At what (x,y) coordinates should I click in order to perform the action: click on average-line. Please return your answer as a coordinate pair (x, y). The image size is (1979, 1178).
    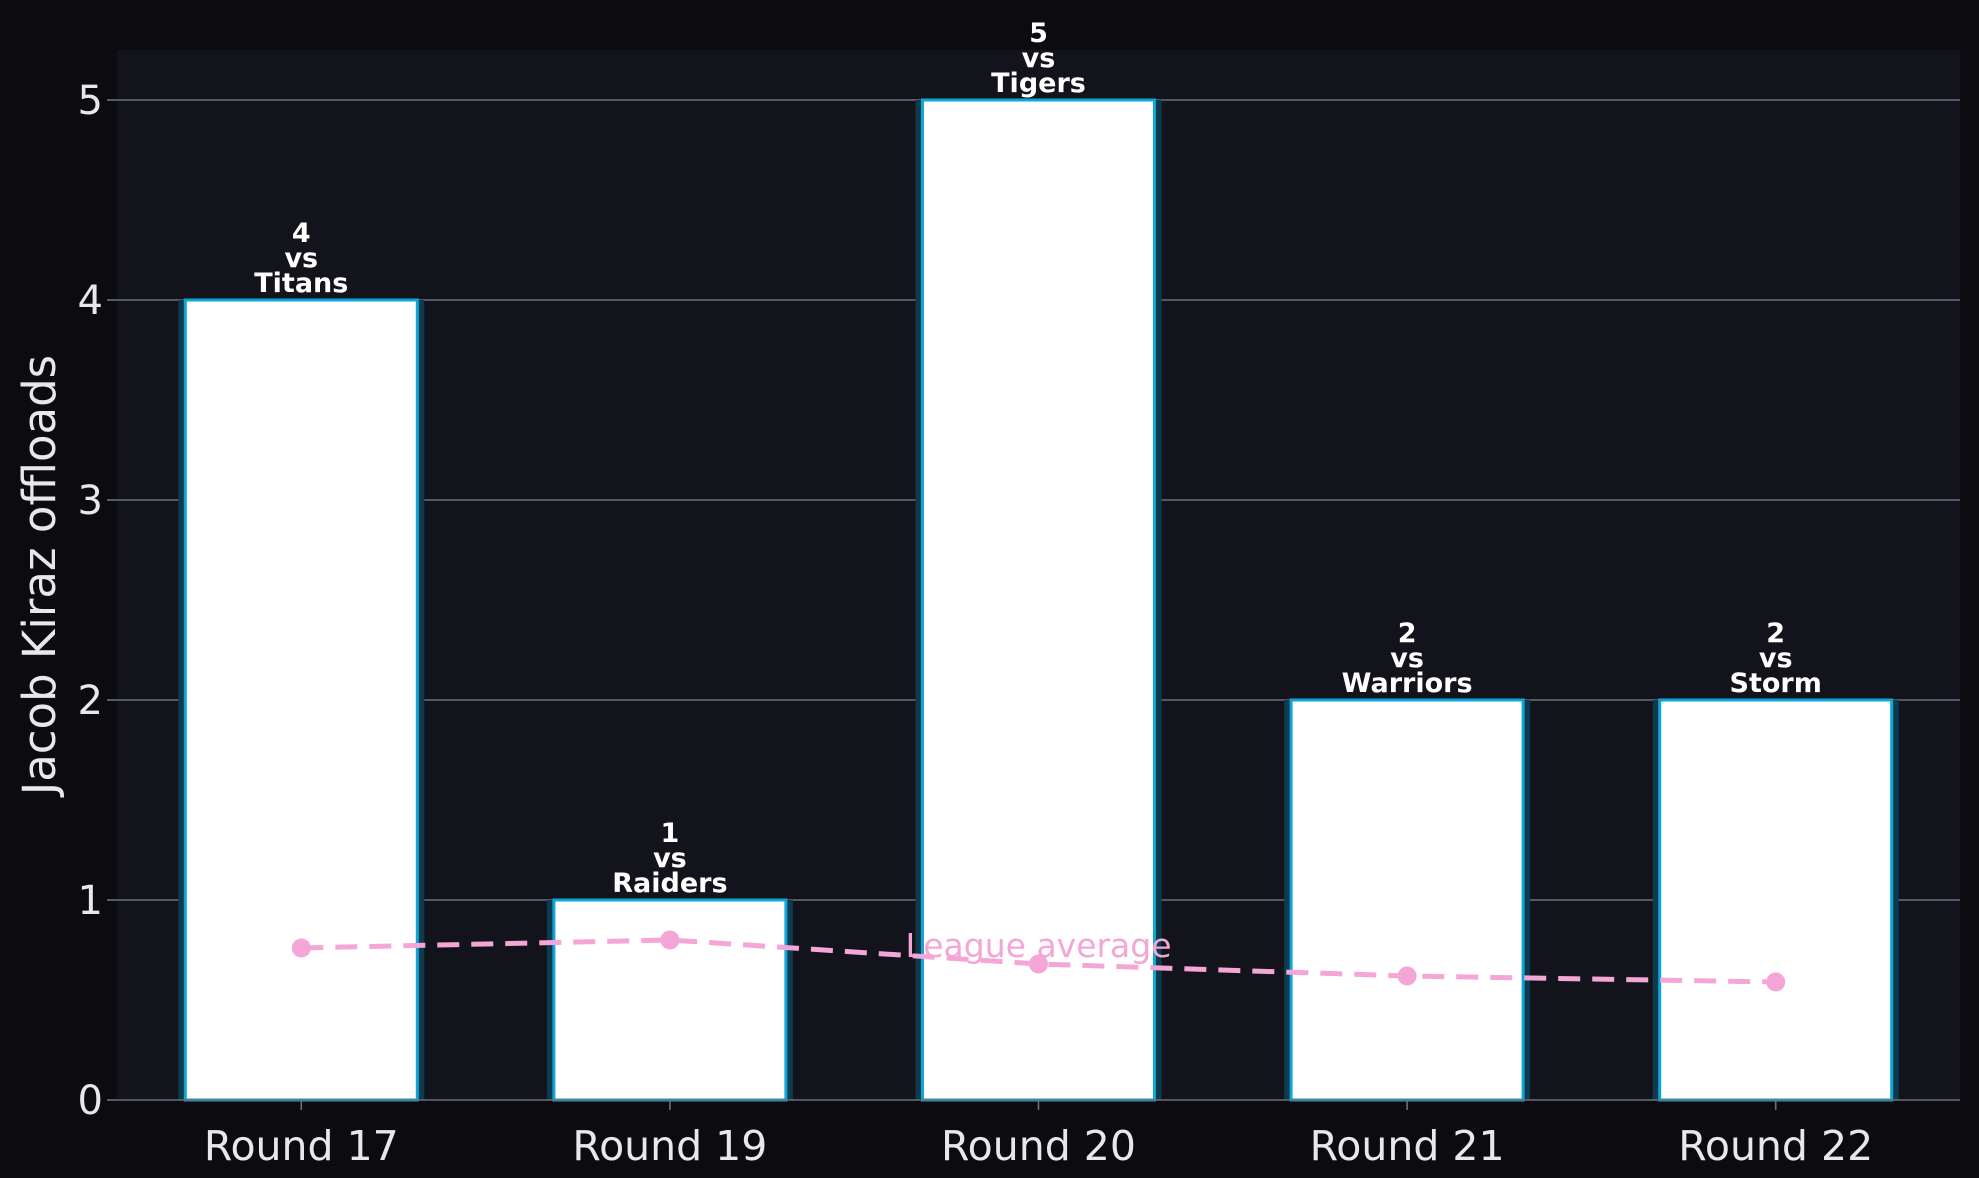
    Looking at the image, I should click on (1038, 961).